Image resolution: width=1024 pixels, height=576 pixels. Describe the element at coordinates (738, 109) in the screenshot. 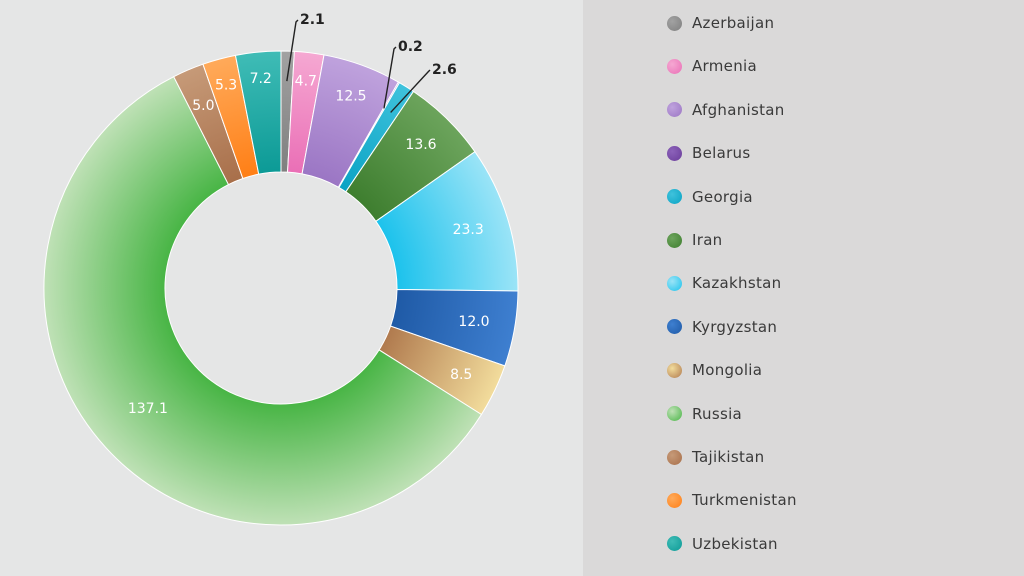

I see `legend-label-afghanistan: Afghanistan` at that location.